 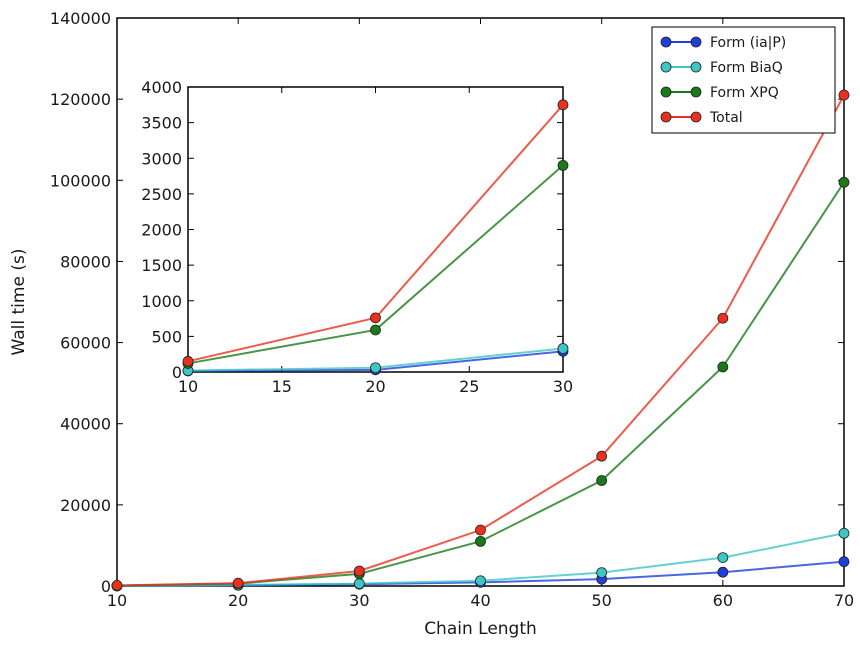 What do you see at coordinates (748, 43) in the screenshot?
I see `legend-label-form-ia-p: Form (ia|P)` at bounding box center [748, 43].